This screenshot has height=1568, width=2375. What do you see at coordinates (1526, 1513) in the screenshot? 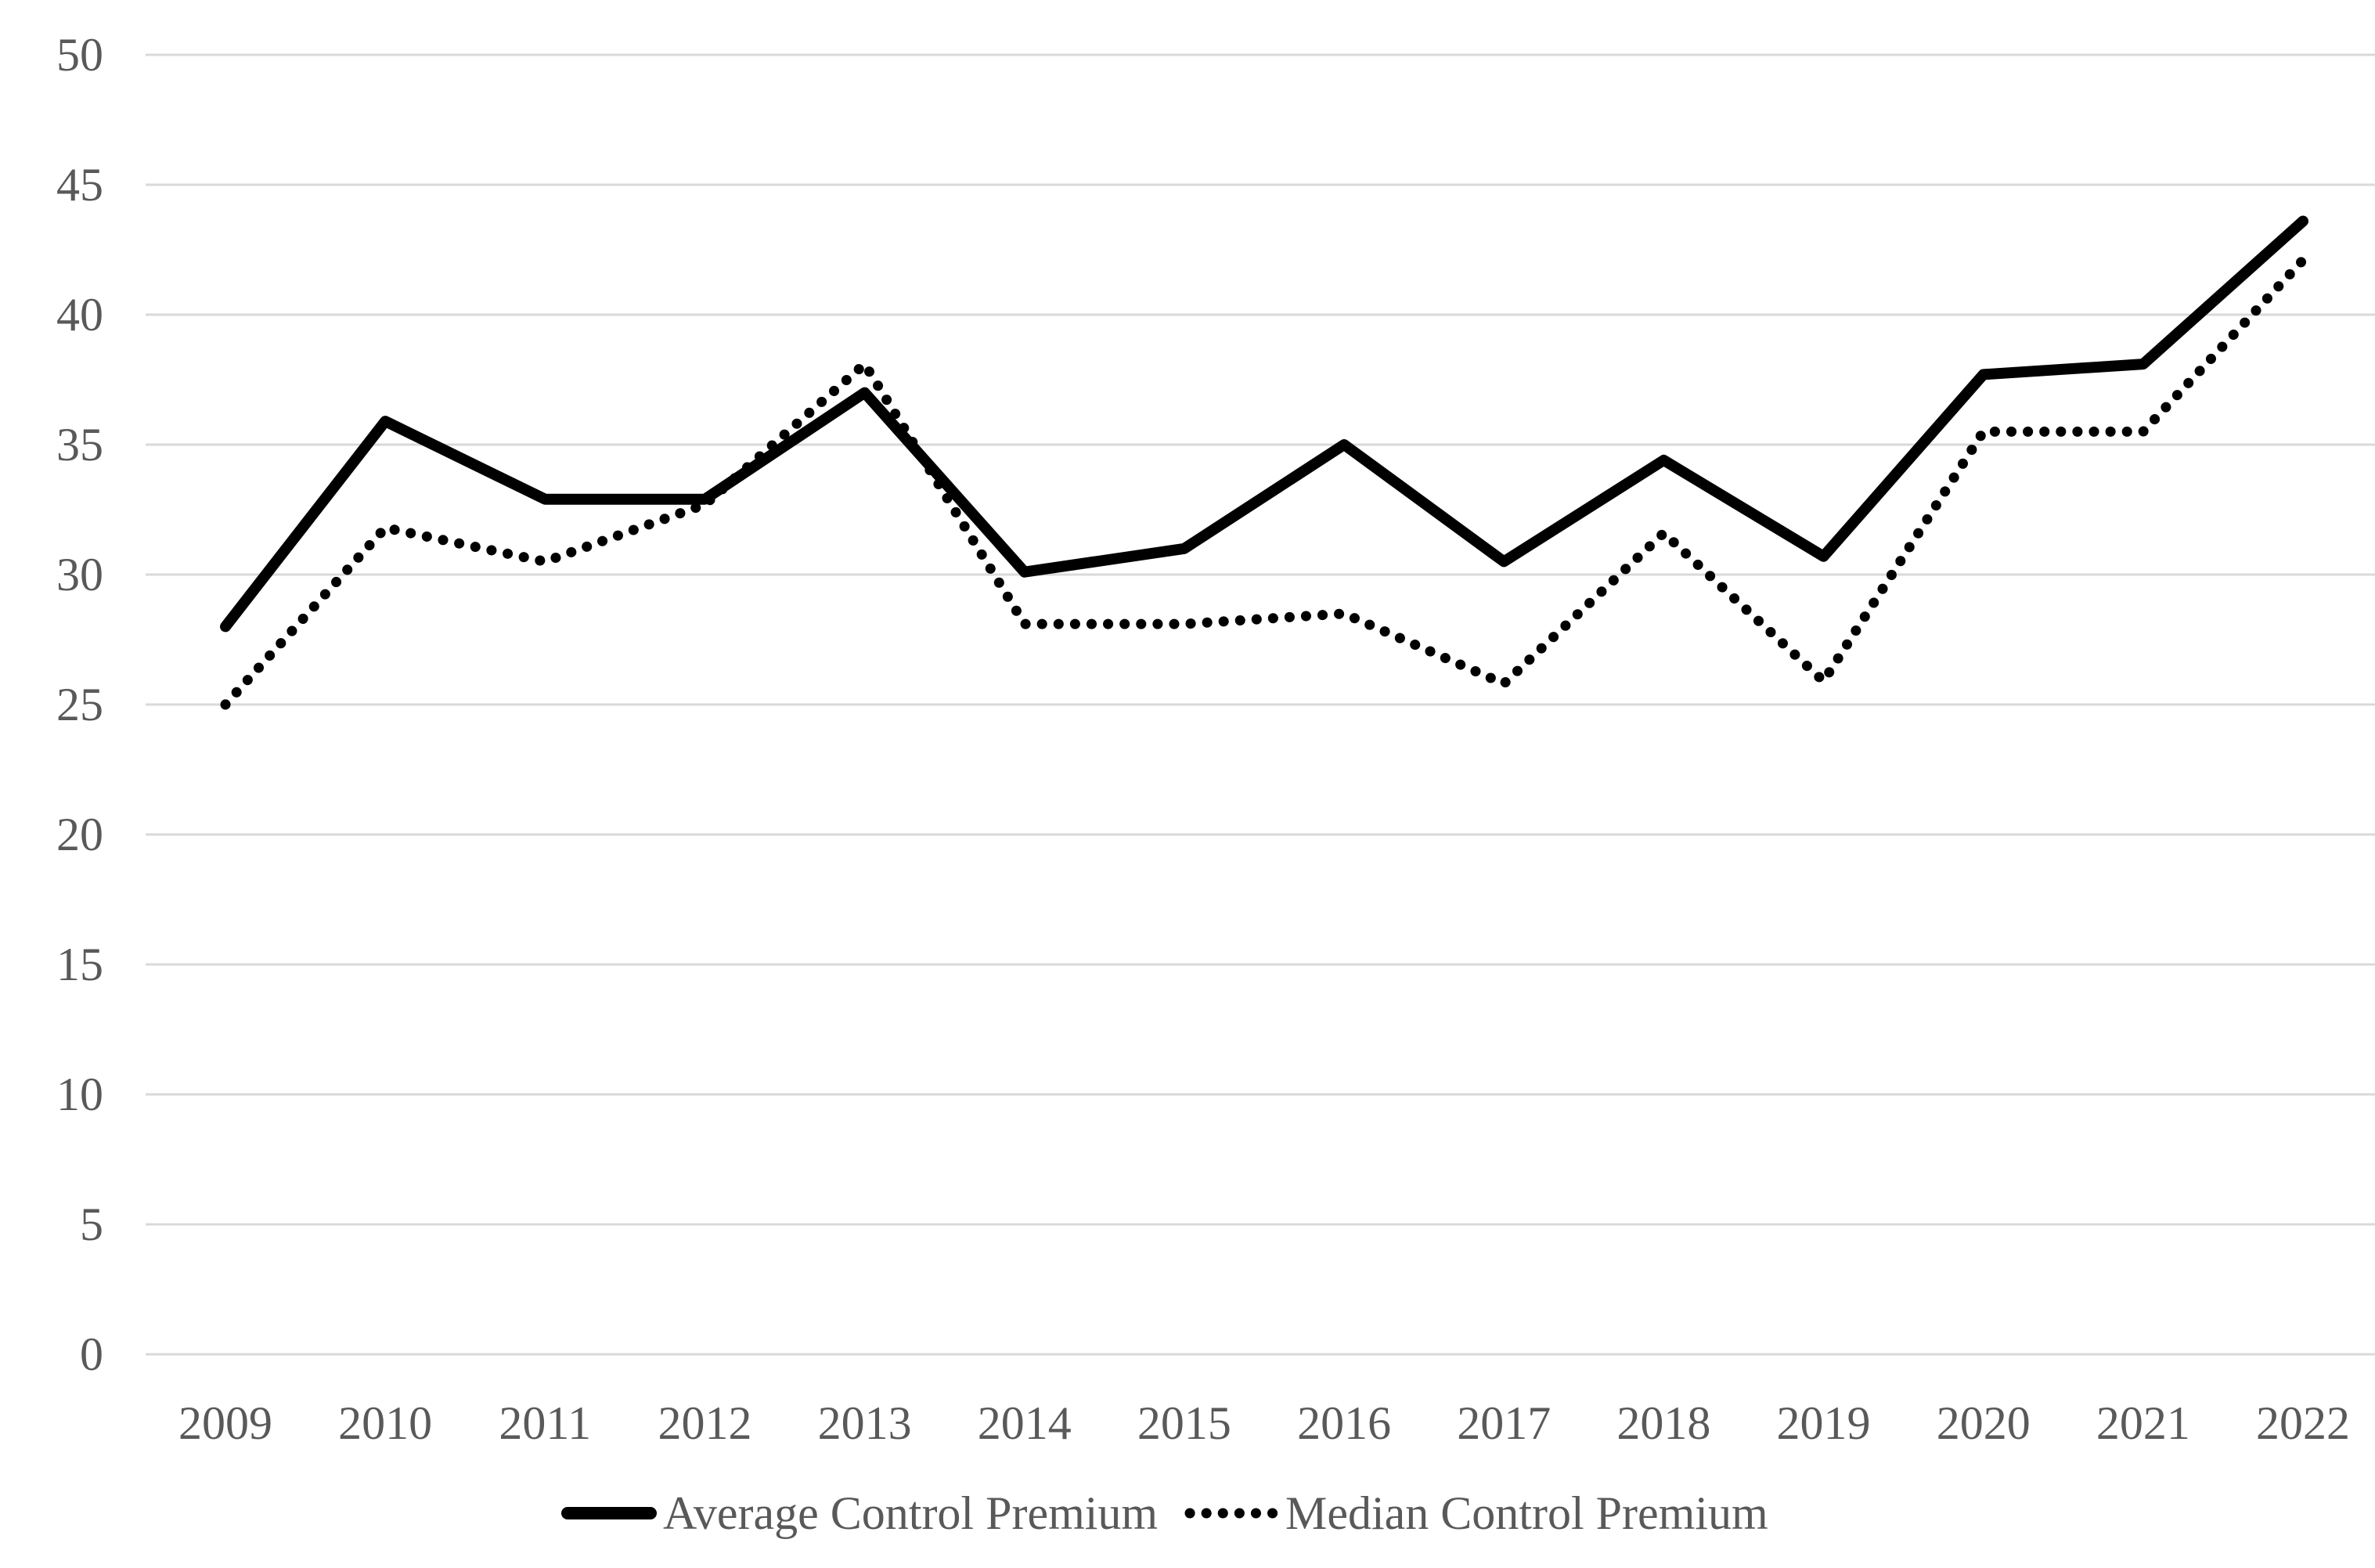
I see `legend-label: Median Control Premium` at bounding box center [1526, 1513].